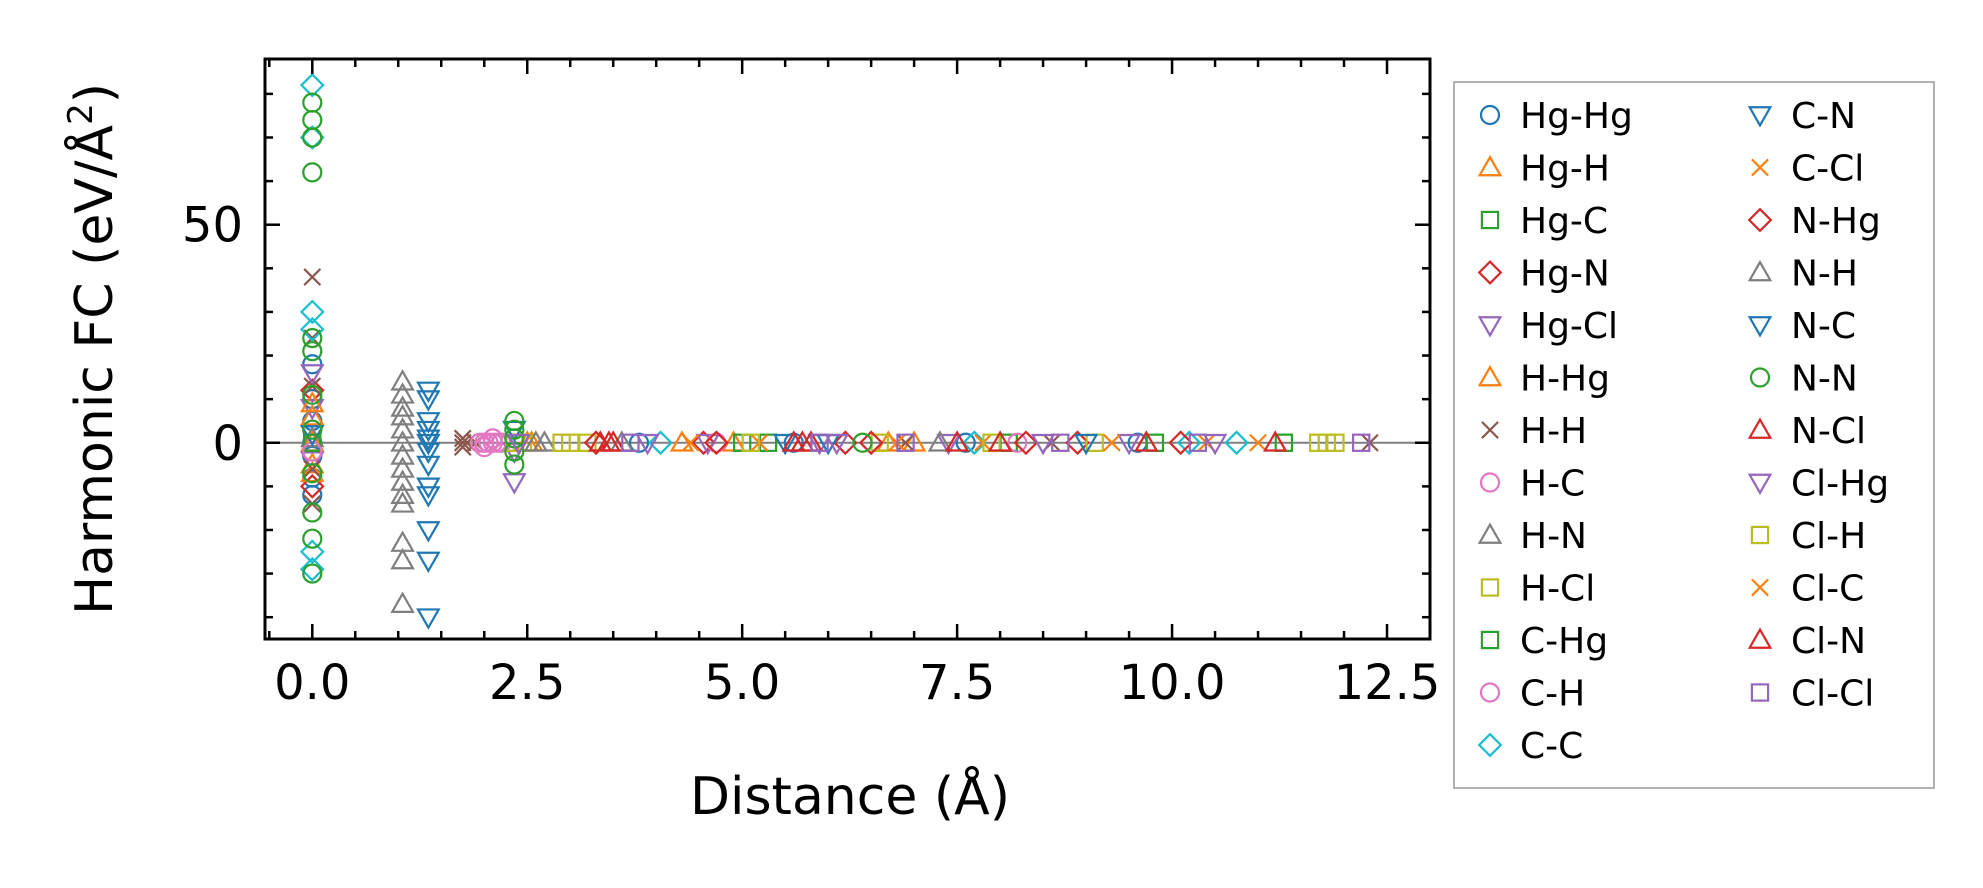  What do you see at coordinates (1760, 484) in the screenshot?
I see `legend-marker-cl-hg` at bounding box center [1760, 484].